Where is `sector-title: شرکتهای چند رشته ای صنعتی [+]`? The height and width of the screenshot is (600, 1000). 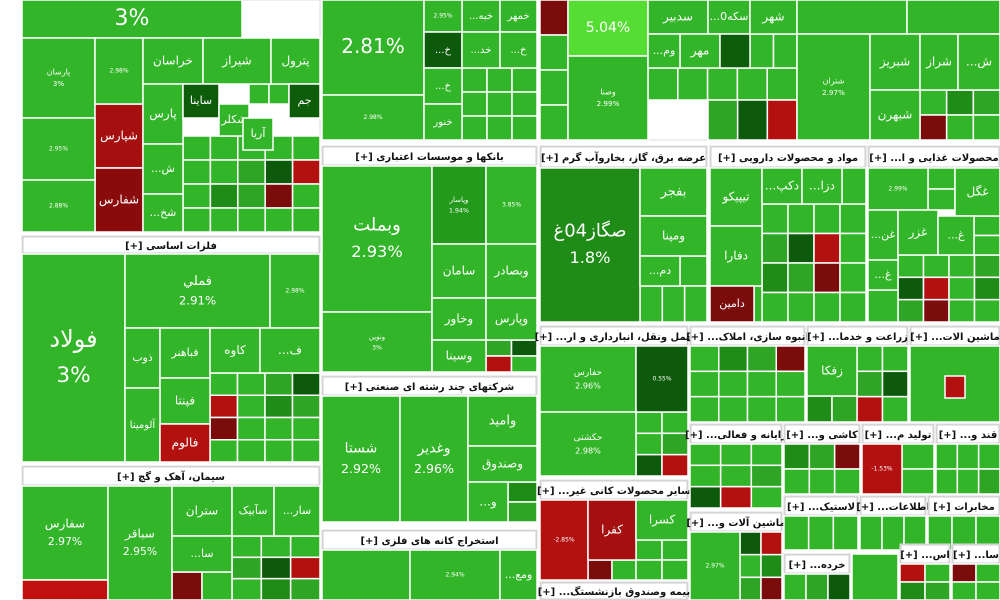
sector-title: شرکتهای چند رشته ای صنعتی [+] is located at coordinates (430, 387).